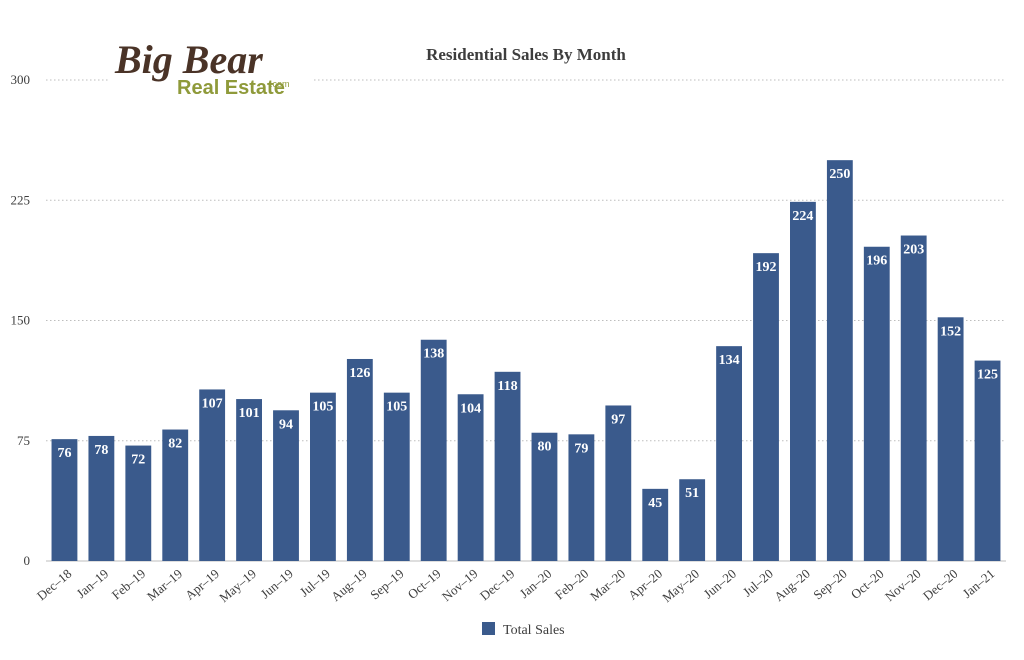 The height and width of the screenshot is (660, 1024). Describe the element at coordinates (526, 54) in the screenshot. I see `chart-title: Residential Sales By Month` at that location.